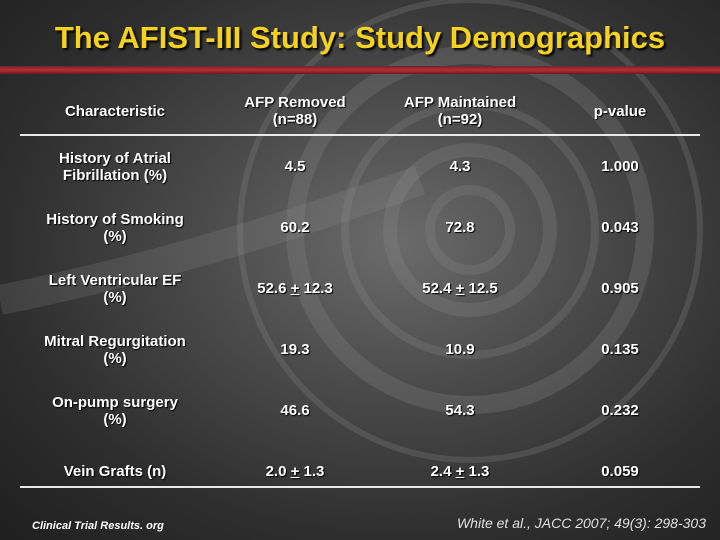 This screenshot has width=720, height=540. Describe the element at coordinates (460, 227) in the screenshot. I see `cell-afp-maintained: 72.8` at that location.